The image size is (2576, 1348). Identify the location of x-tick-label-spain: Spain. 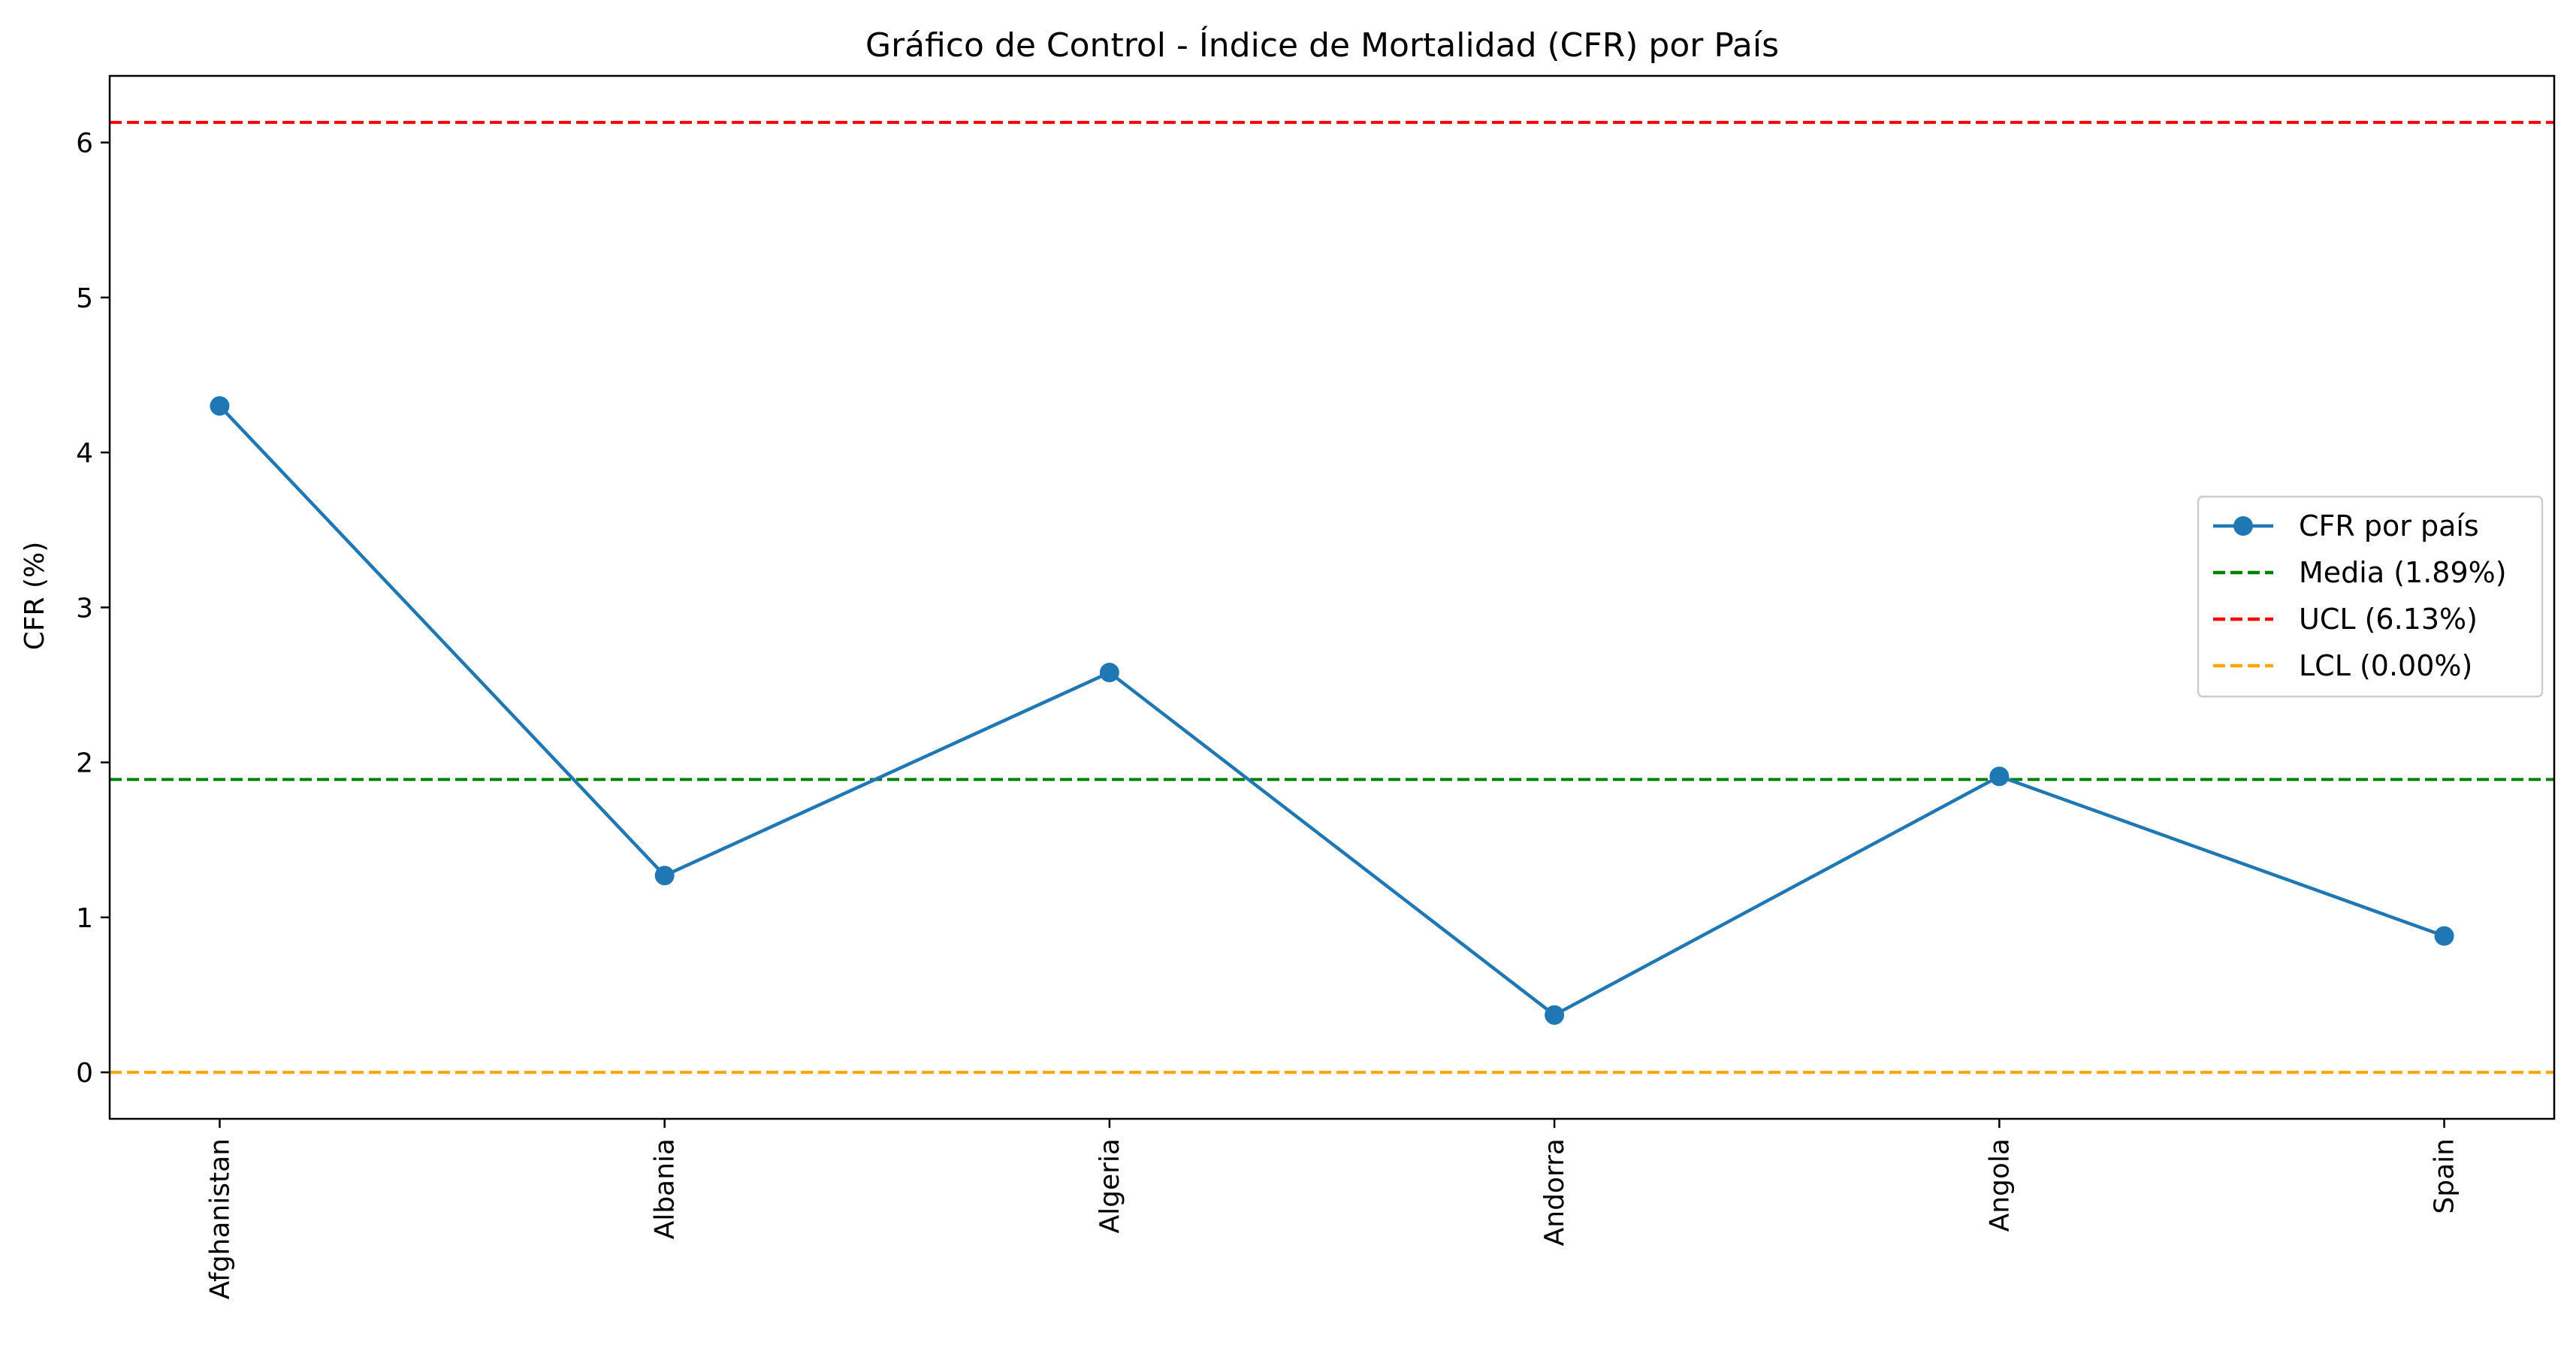
(2445, 1176).